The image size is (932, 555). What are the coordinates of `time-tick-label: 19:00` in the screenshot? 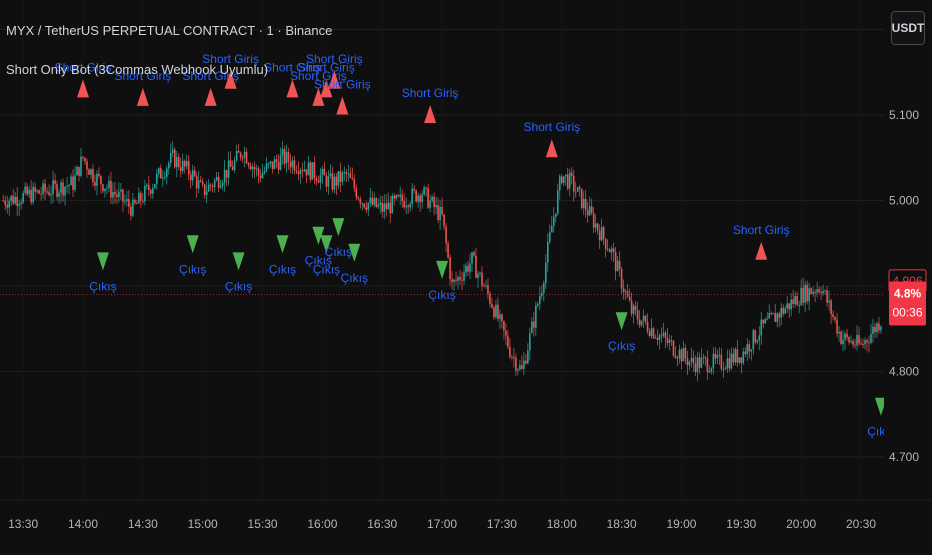 It's located at (681, 524).